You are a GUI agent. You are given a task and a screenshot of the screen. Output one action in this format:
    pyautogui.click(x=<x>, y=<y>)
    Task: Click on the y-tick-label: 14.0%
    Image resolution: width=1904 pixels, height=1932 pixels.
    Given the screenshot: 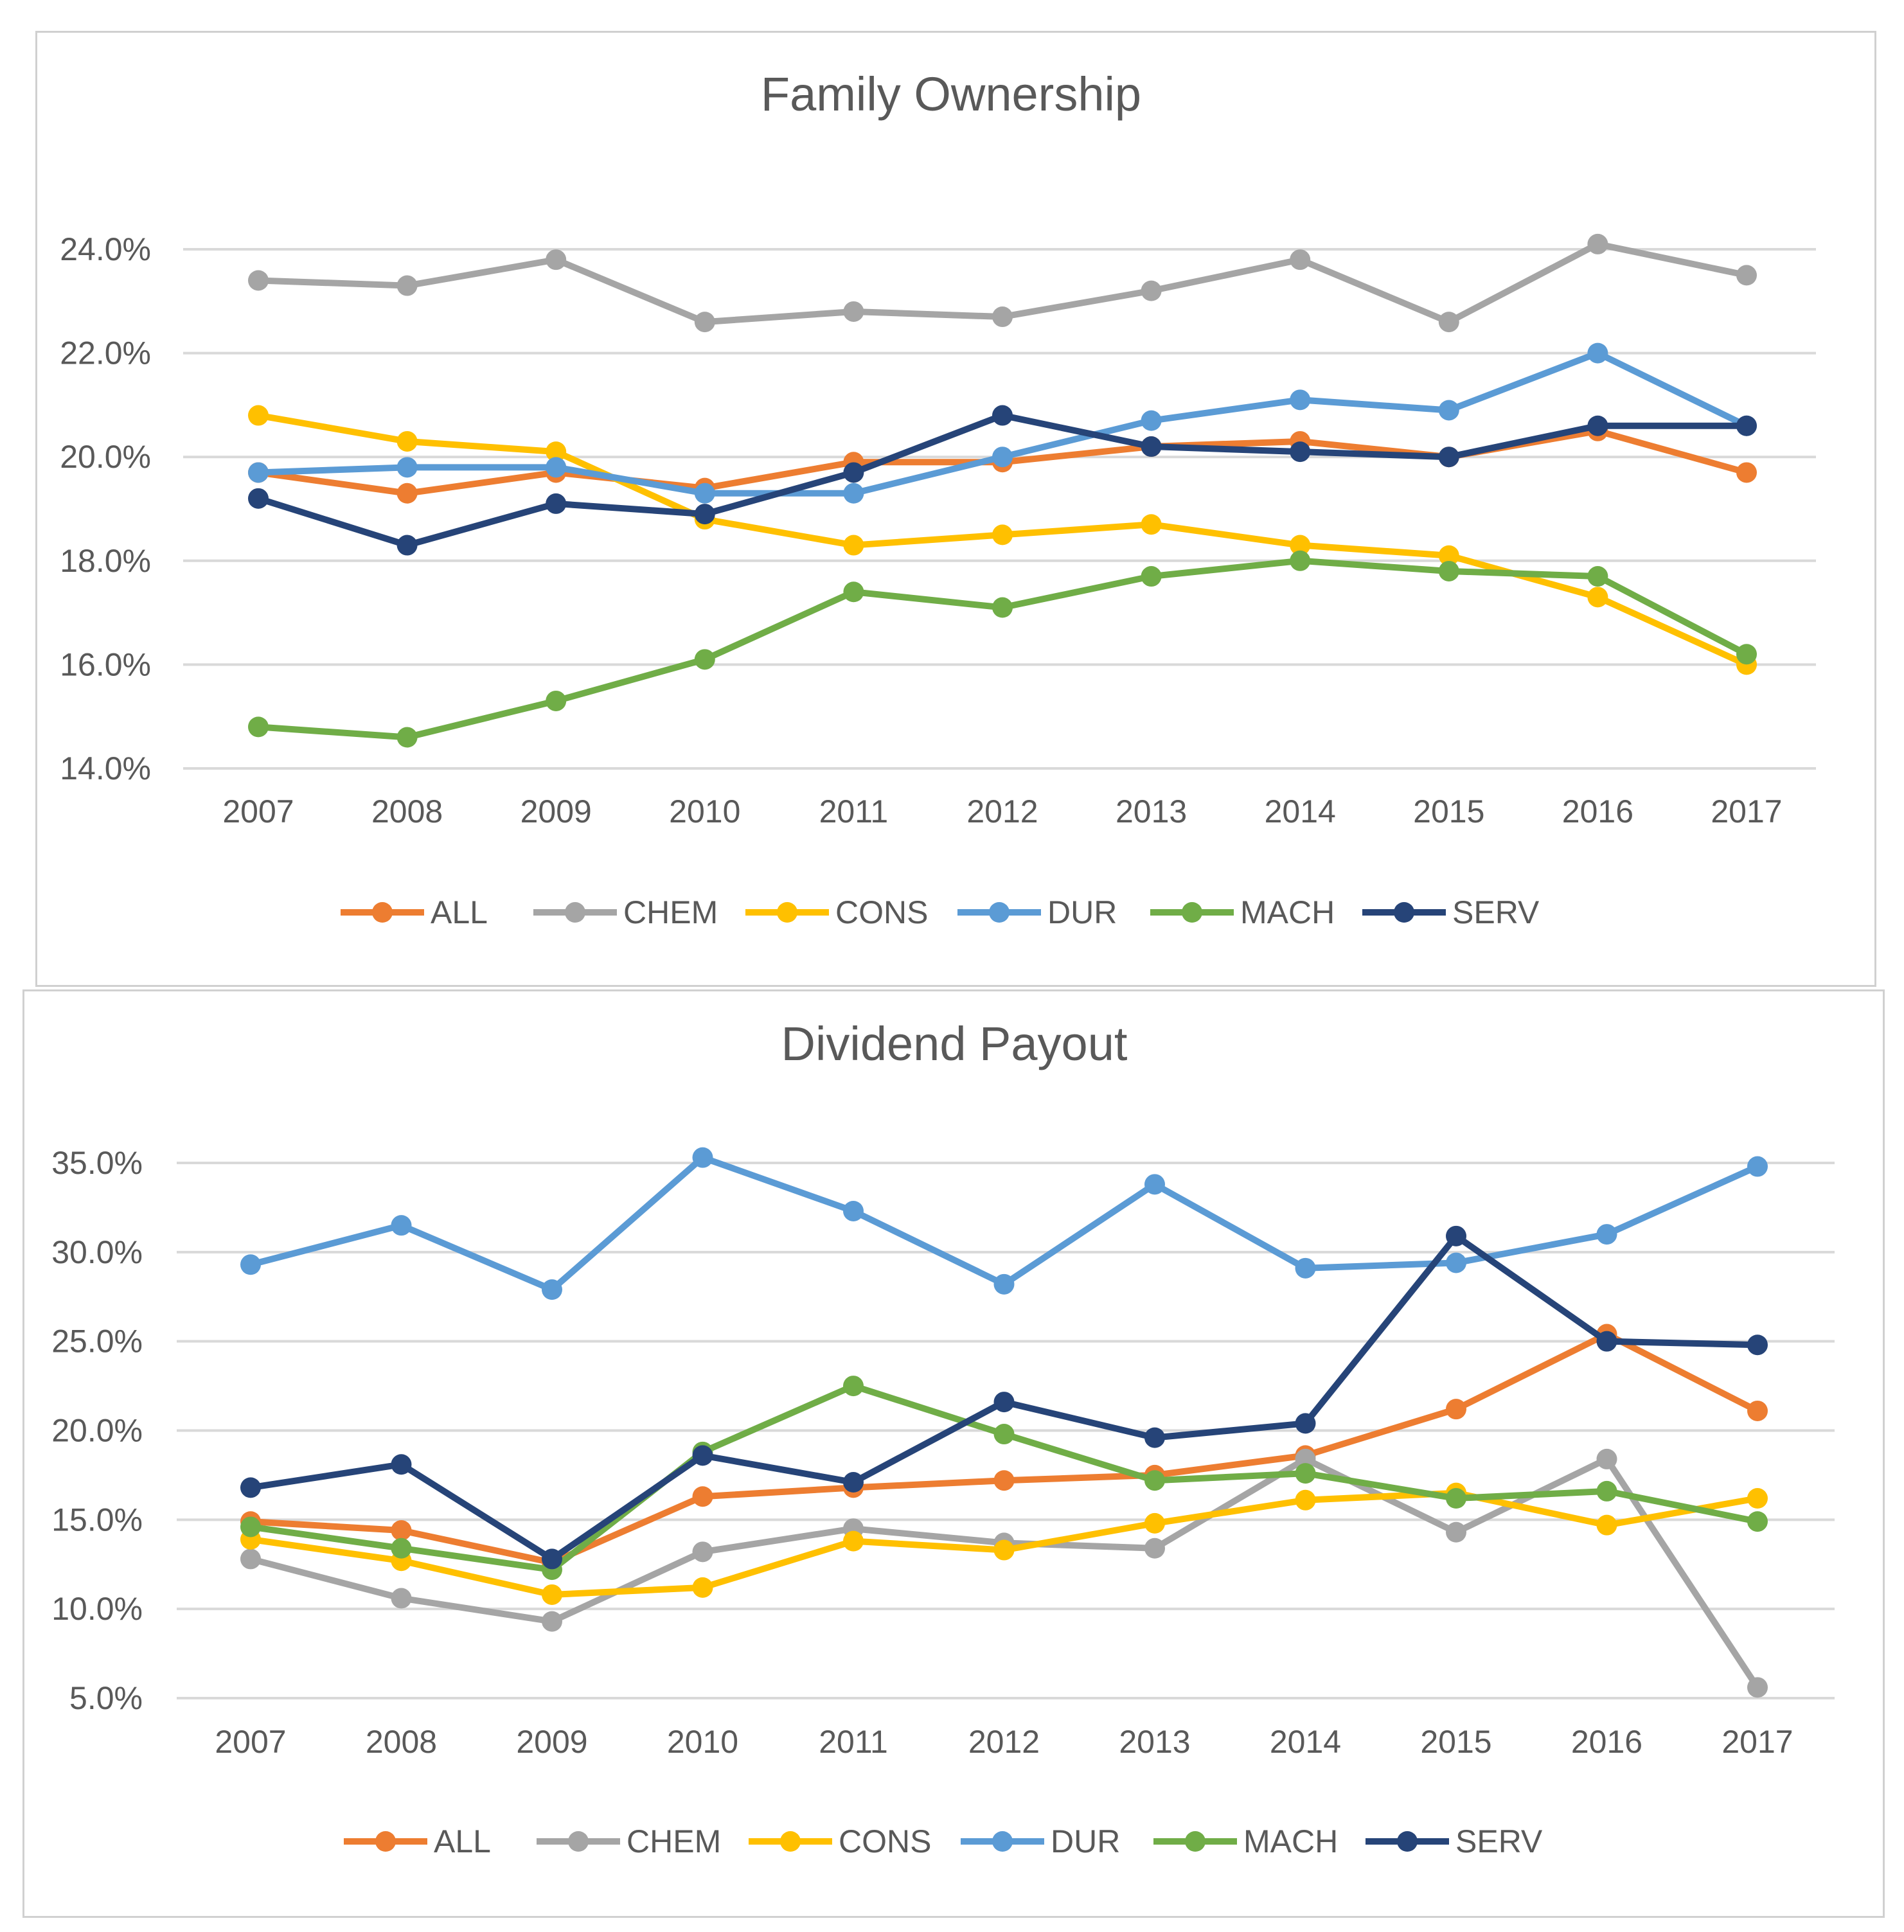 What is the action you would take?
    pyautogui.click(x=105, y=768)
    